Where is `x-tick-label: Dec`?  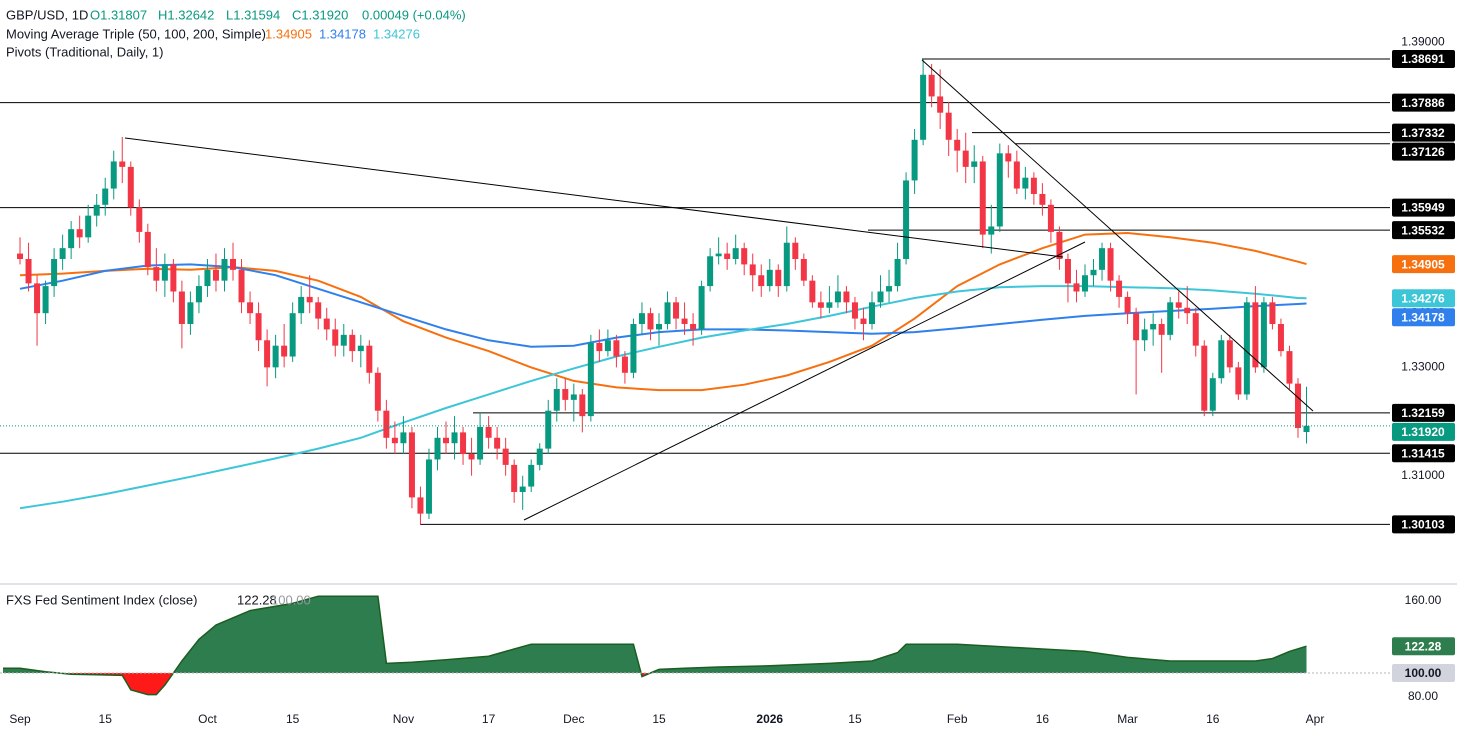 x-tick-label: Dec is located at coordinates (573, 719).